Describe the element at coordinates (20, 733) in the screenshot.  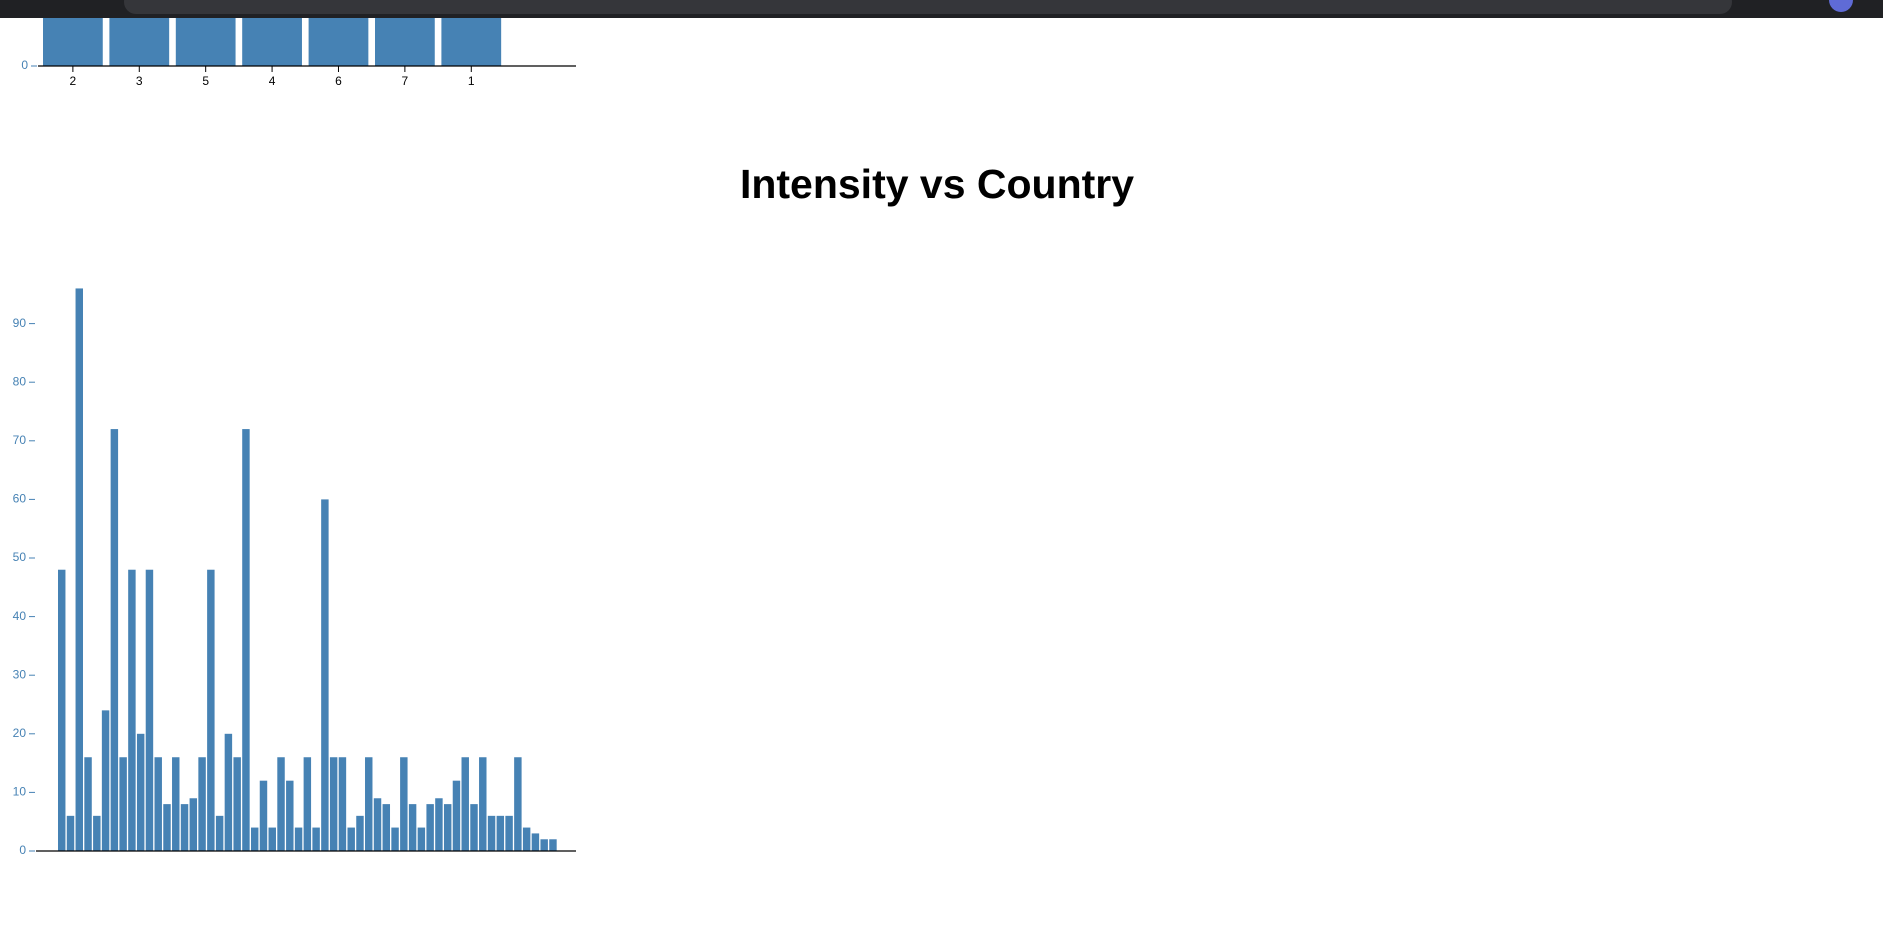
I see `y-tick-label: 20` at that location.